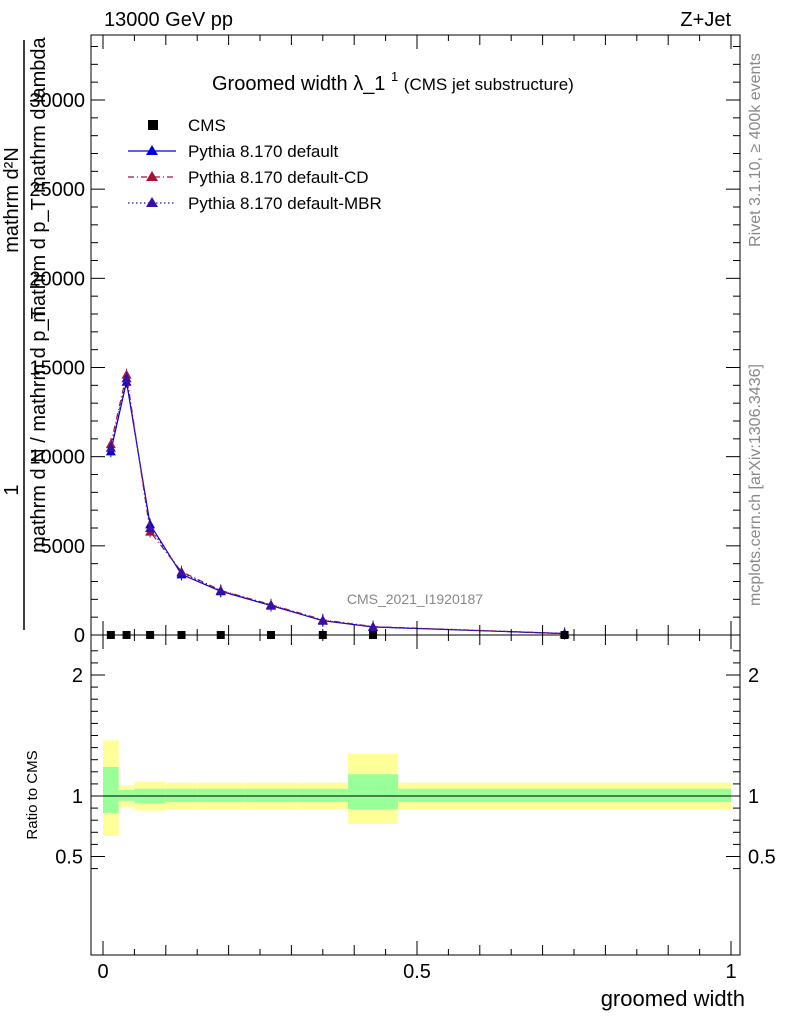 The image size is (786, 1024). Describe the element at coordinates (280, 84) in the screenshot. I see `chart-title-text: Groomed width` at that location.